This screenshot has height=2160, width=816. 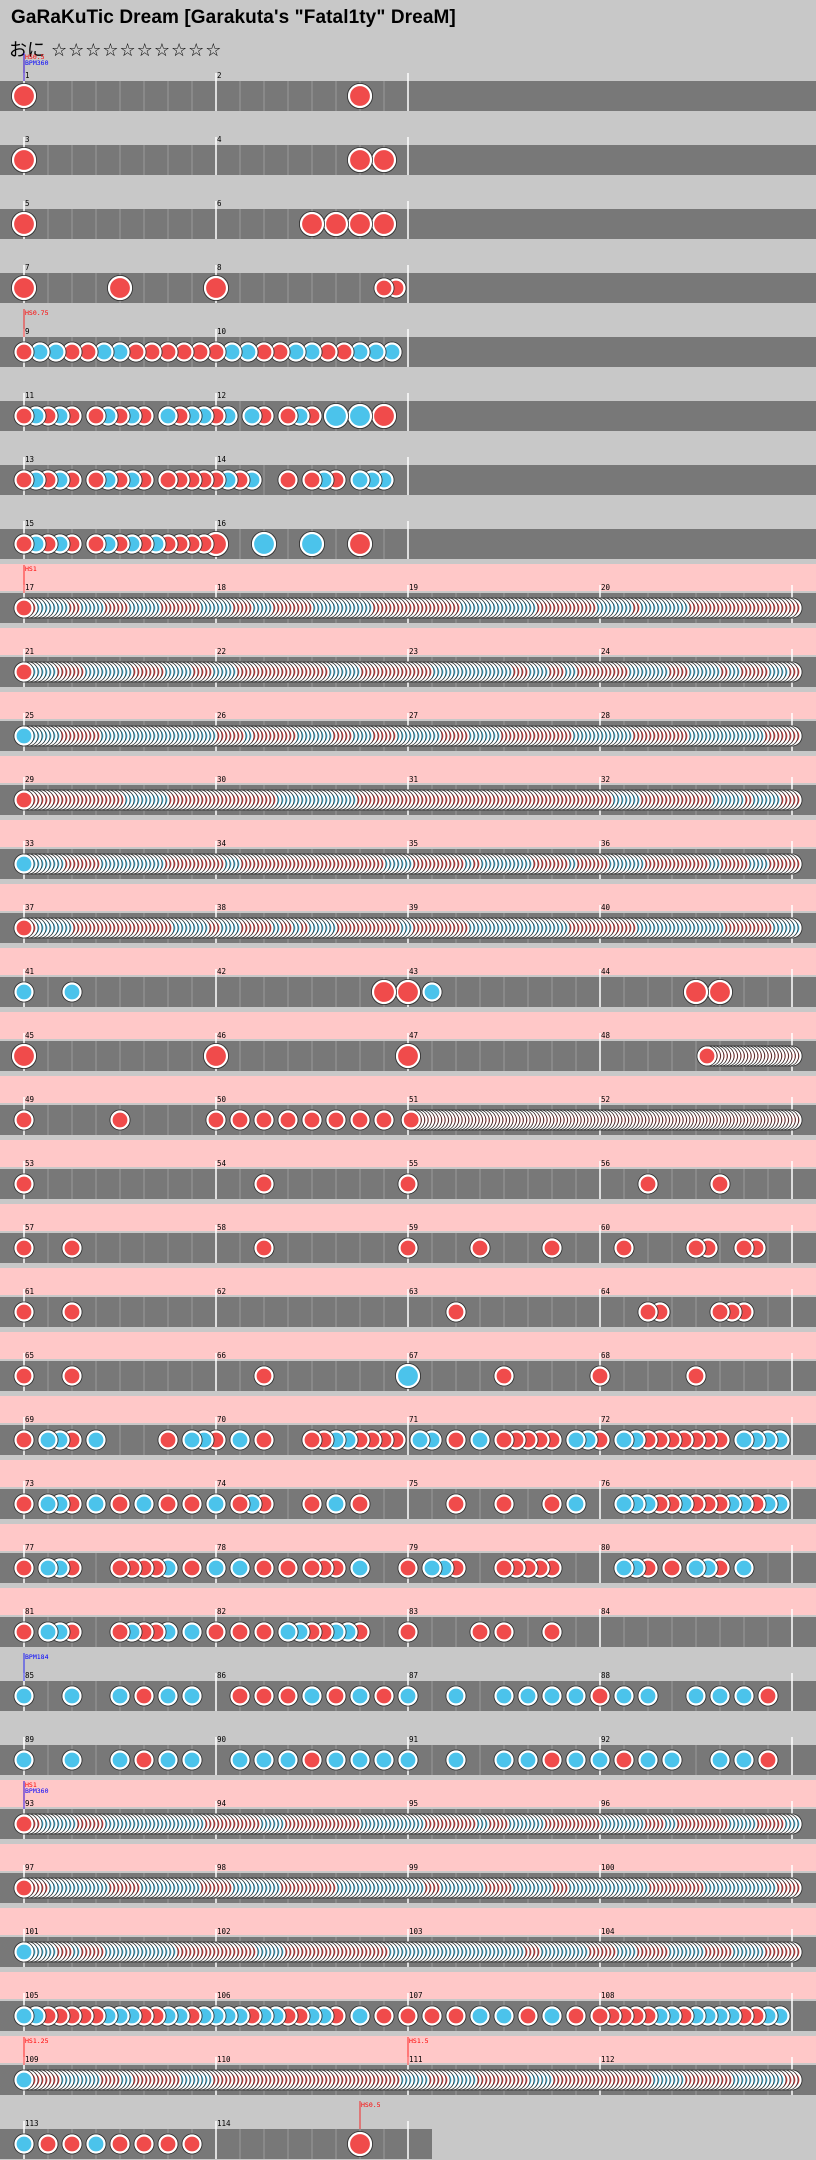 I want to click on measure-number: 19, so click(x=413, y=587).